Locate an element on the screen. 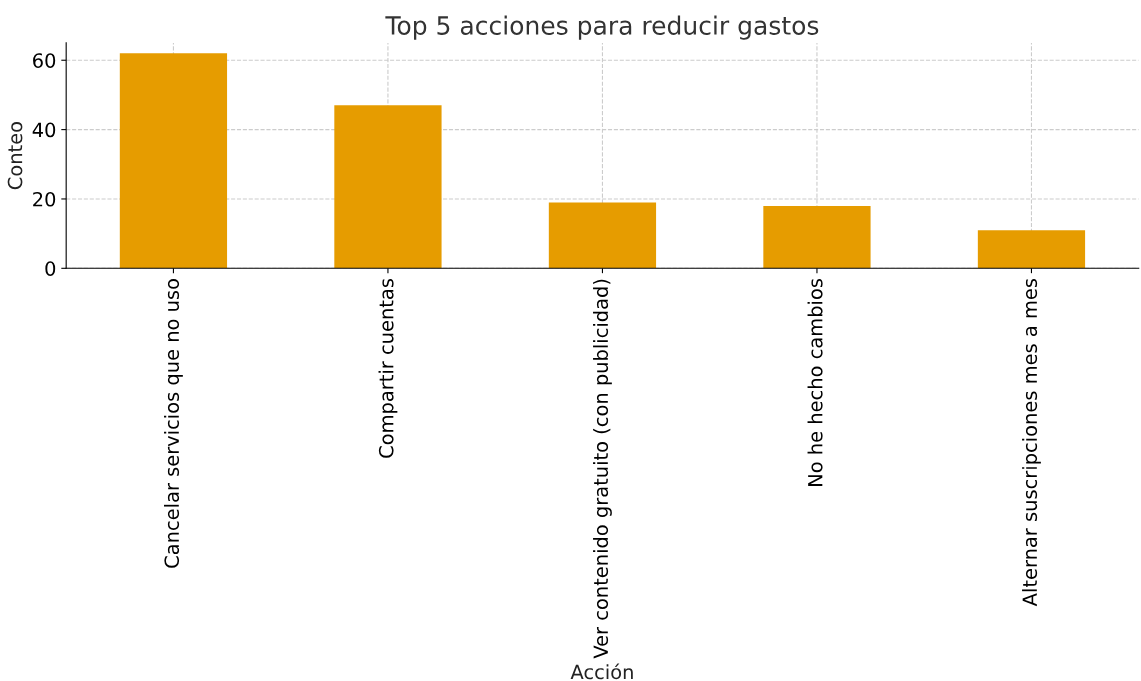 This screenshot has height=681, width=1141. x-tick-label: Compartir cuentas is located at coordinates (388, 368).